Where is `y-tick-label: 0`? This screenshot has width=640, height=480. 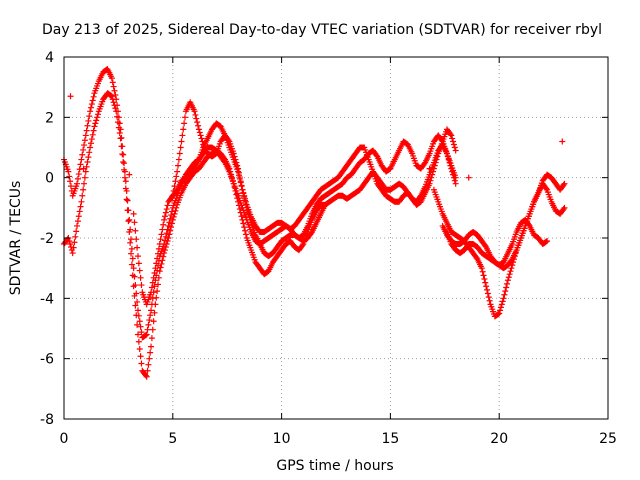 y-tick-label: 0 is located at coordinates (49, 179).